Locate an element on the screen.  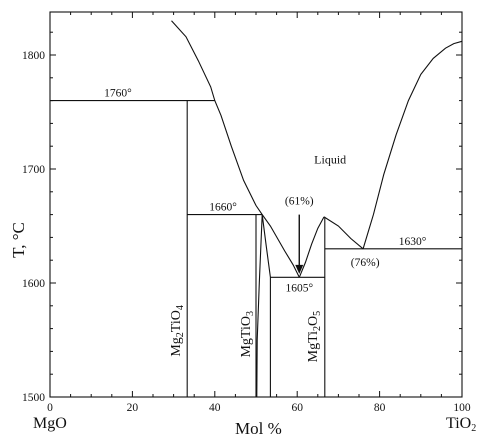
y-axis-title: T, °C is located at coordinates (18, 240).